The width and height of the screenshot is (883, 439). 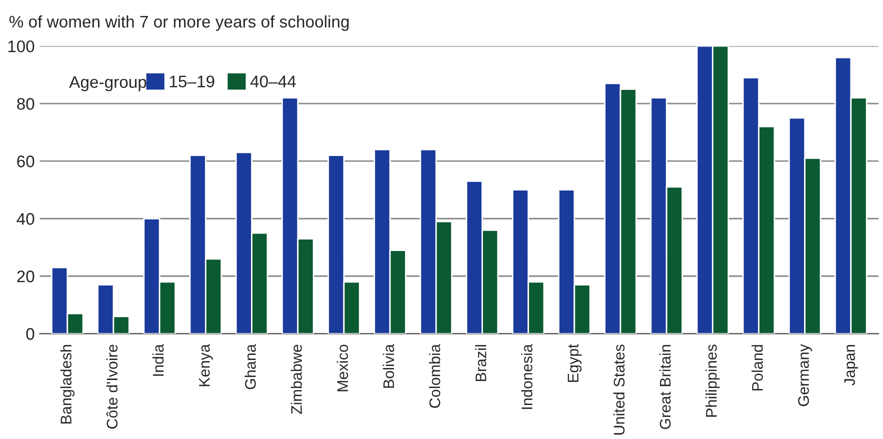 I want to click on y-tick-label: 80, so click(x=25, y=104).